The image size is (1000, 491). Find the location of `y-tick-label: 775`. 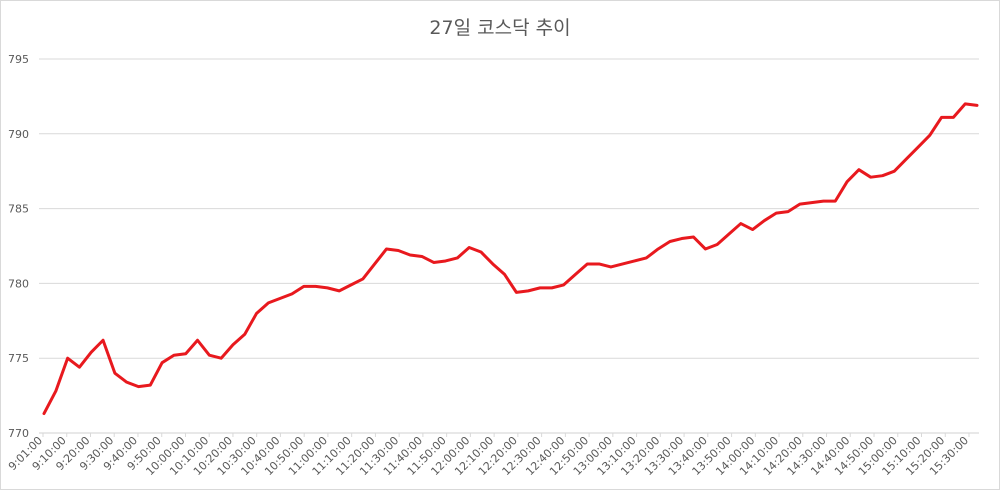

y-tick-label: 775 is located at coordinates (18, 358).